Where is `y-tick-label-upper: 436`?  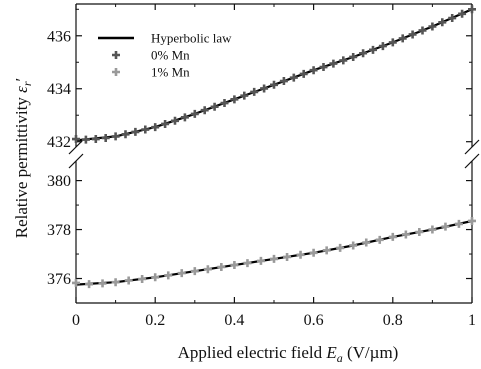 y-tick-label-upper: 436 is located at coordinates (59, 36).